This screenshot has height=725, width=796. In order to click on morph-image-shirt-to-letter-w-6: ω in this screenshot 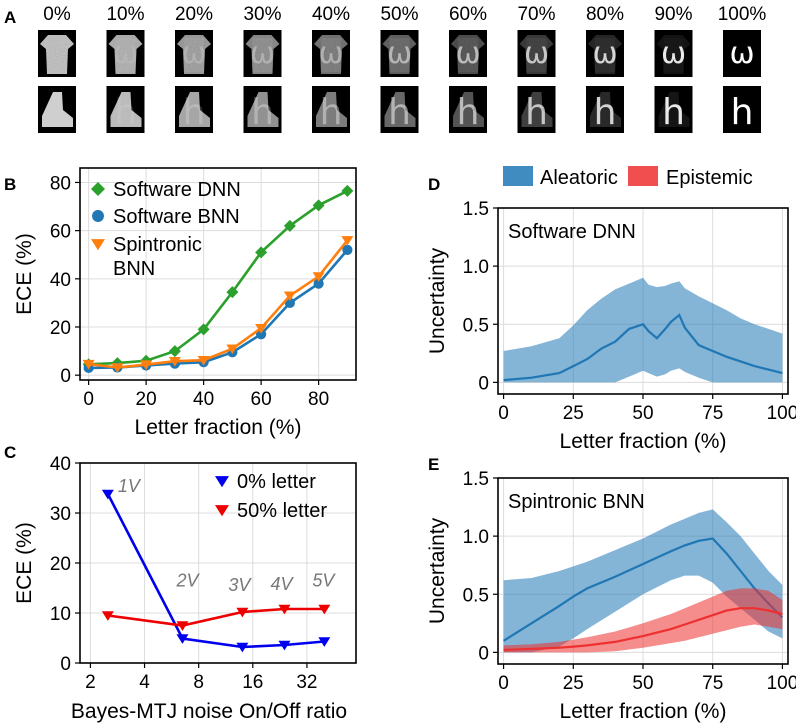, I will do `click(468, 53)`.